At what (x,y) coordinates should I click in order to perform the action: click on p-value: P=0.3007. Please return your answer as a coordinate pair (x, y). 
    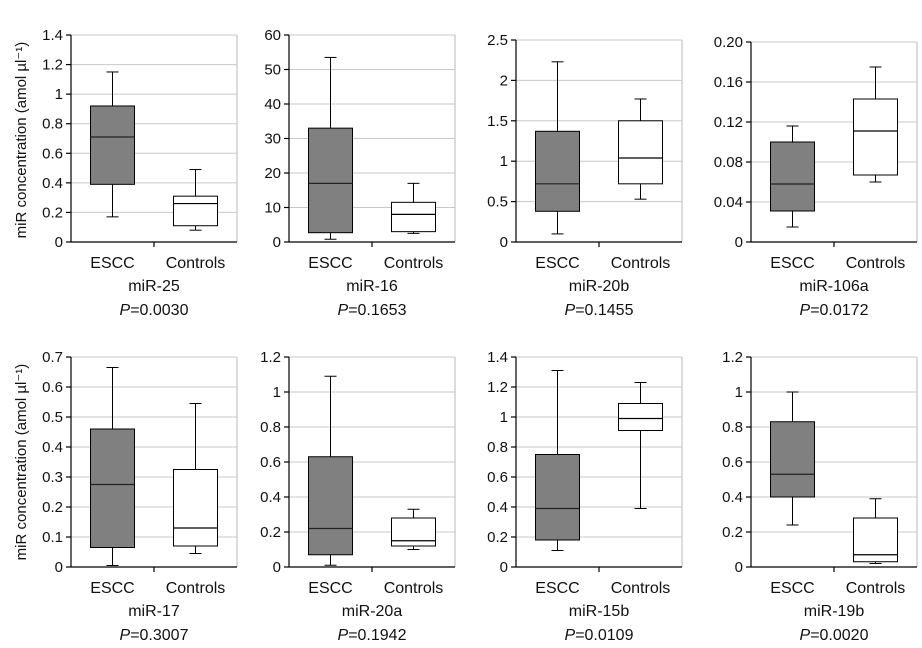
    Looking at the image, I should click on (154, 635).